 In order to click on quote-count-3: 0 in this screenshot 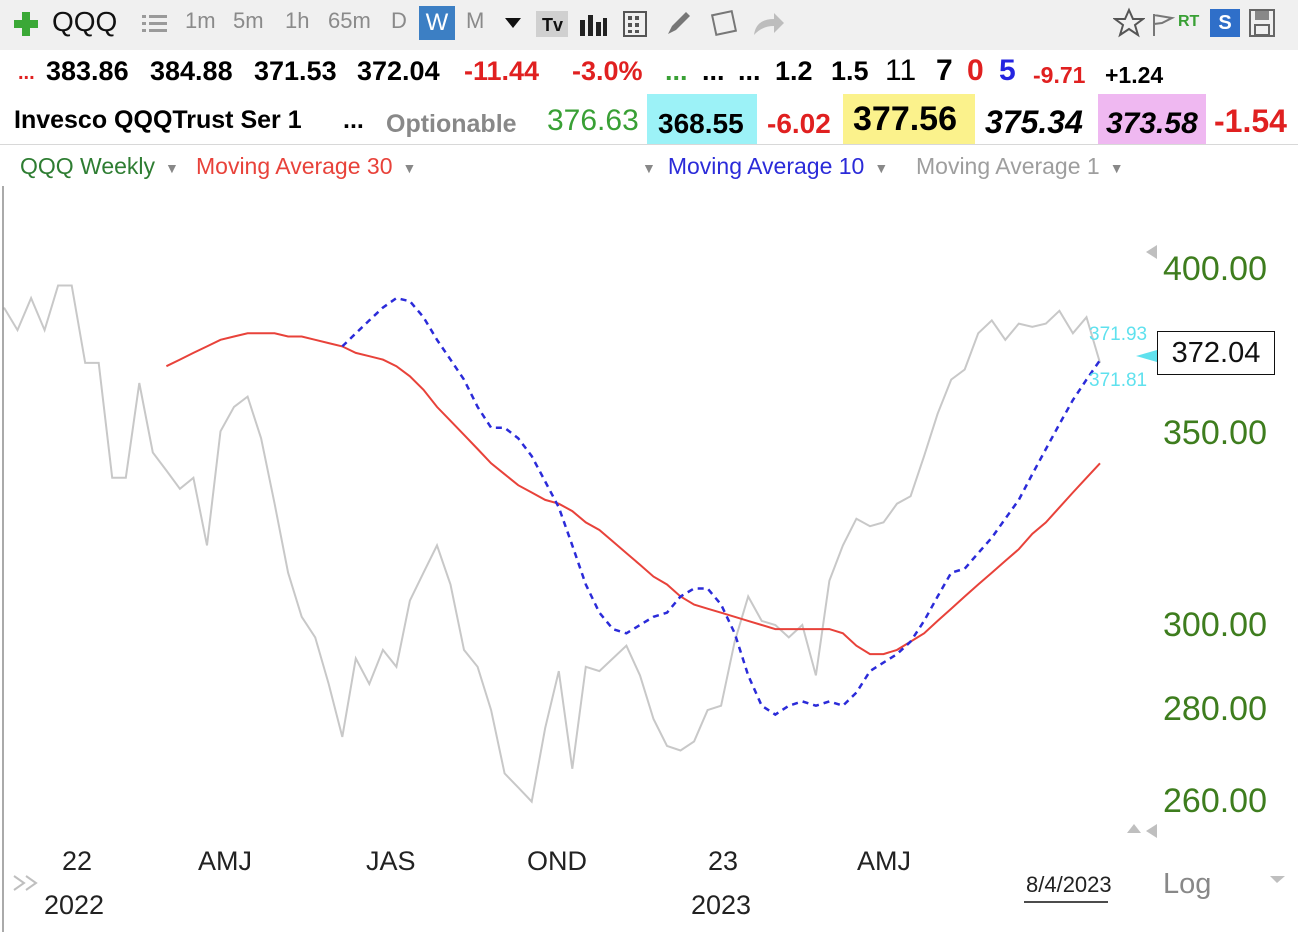, I will do `click(975, 70)`.